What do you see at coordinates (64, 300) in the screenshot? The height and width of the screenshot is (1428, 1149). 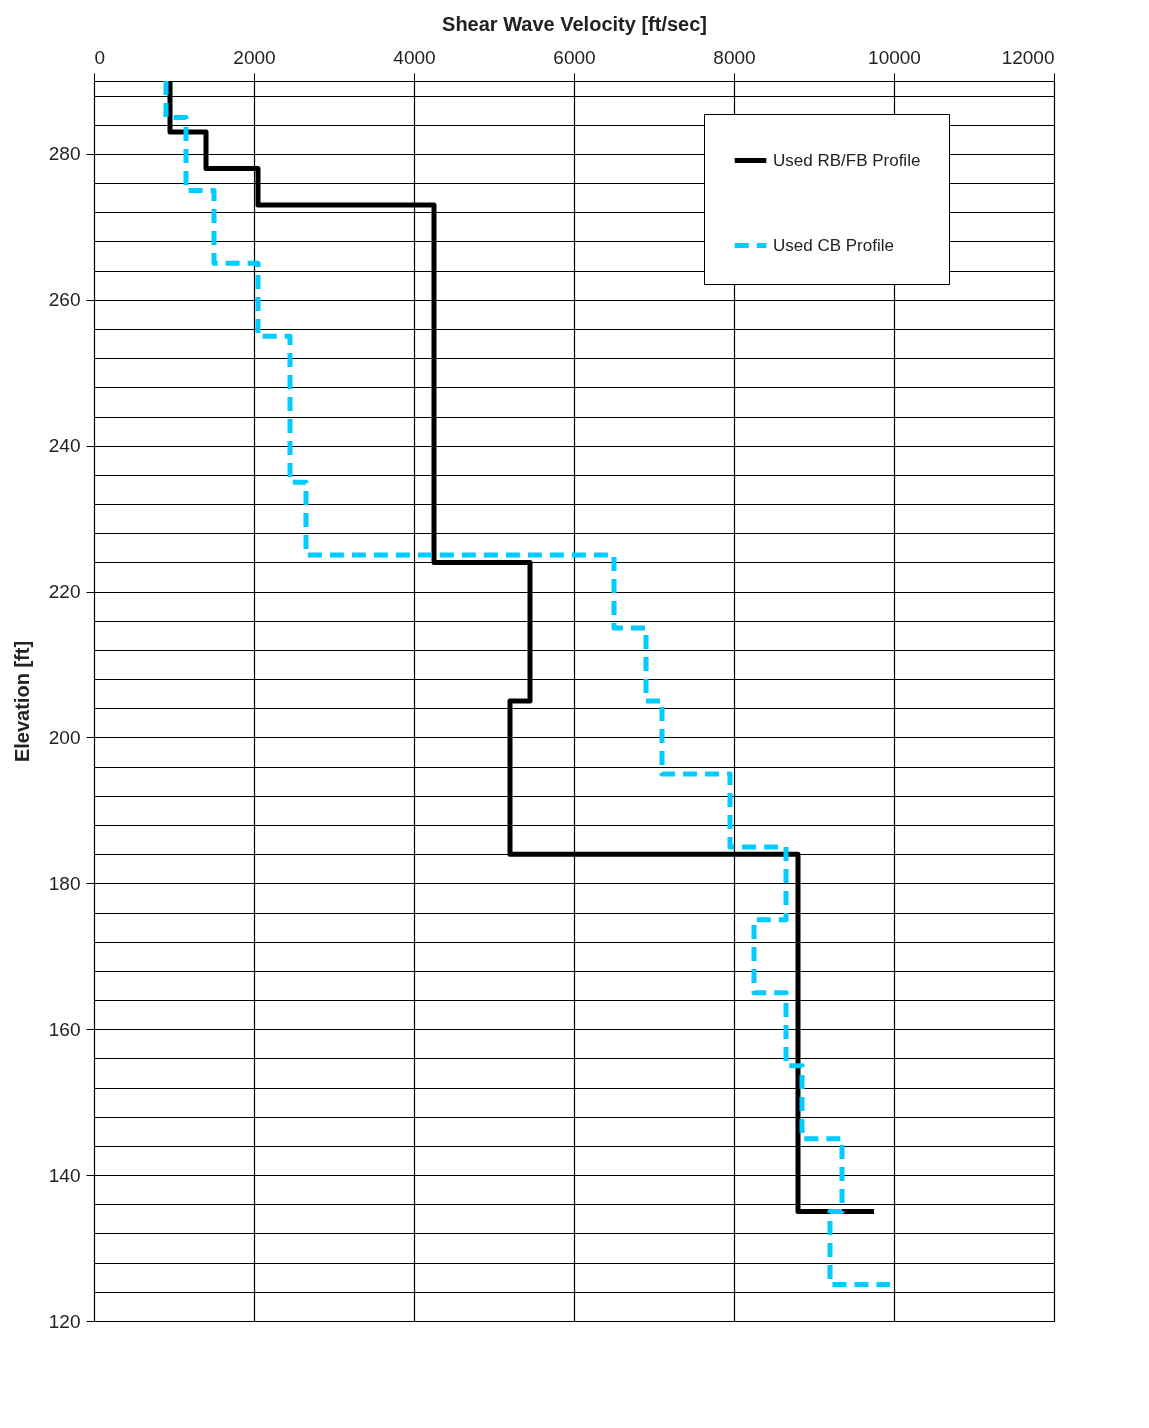 I see `y-tick-label: 260` at bounding box center [64, 300].